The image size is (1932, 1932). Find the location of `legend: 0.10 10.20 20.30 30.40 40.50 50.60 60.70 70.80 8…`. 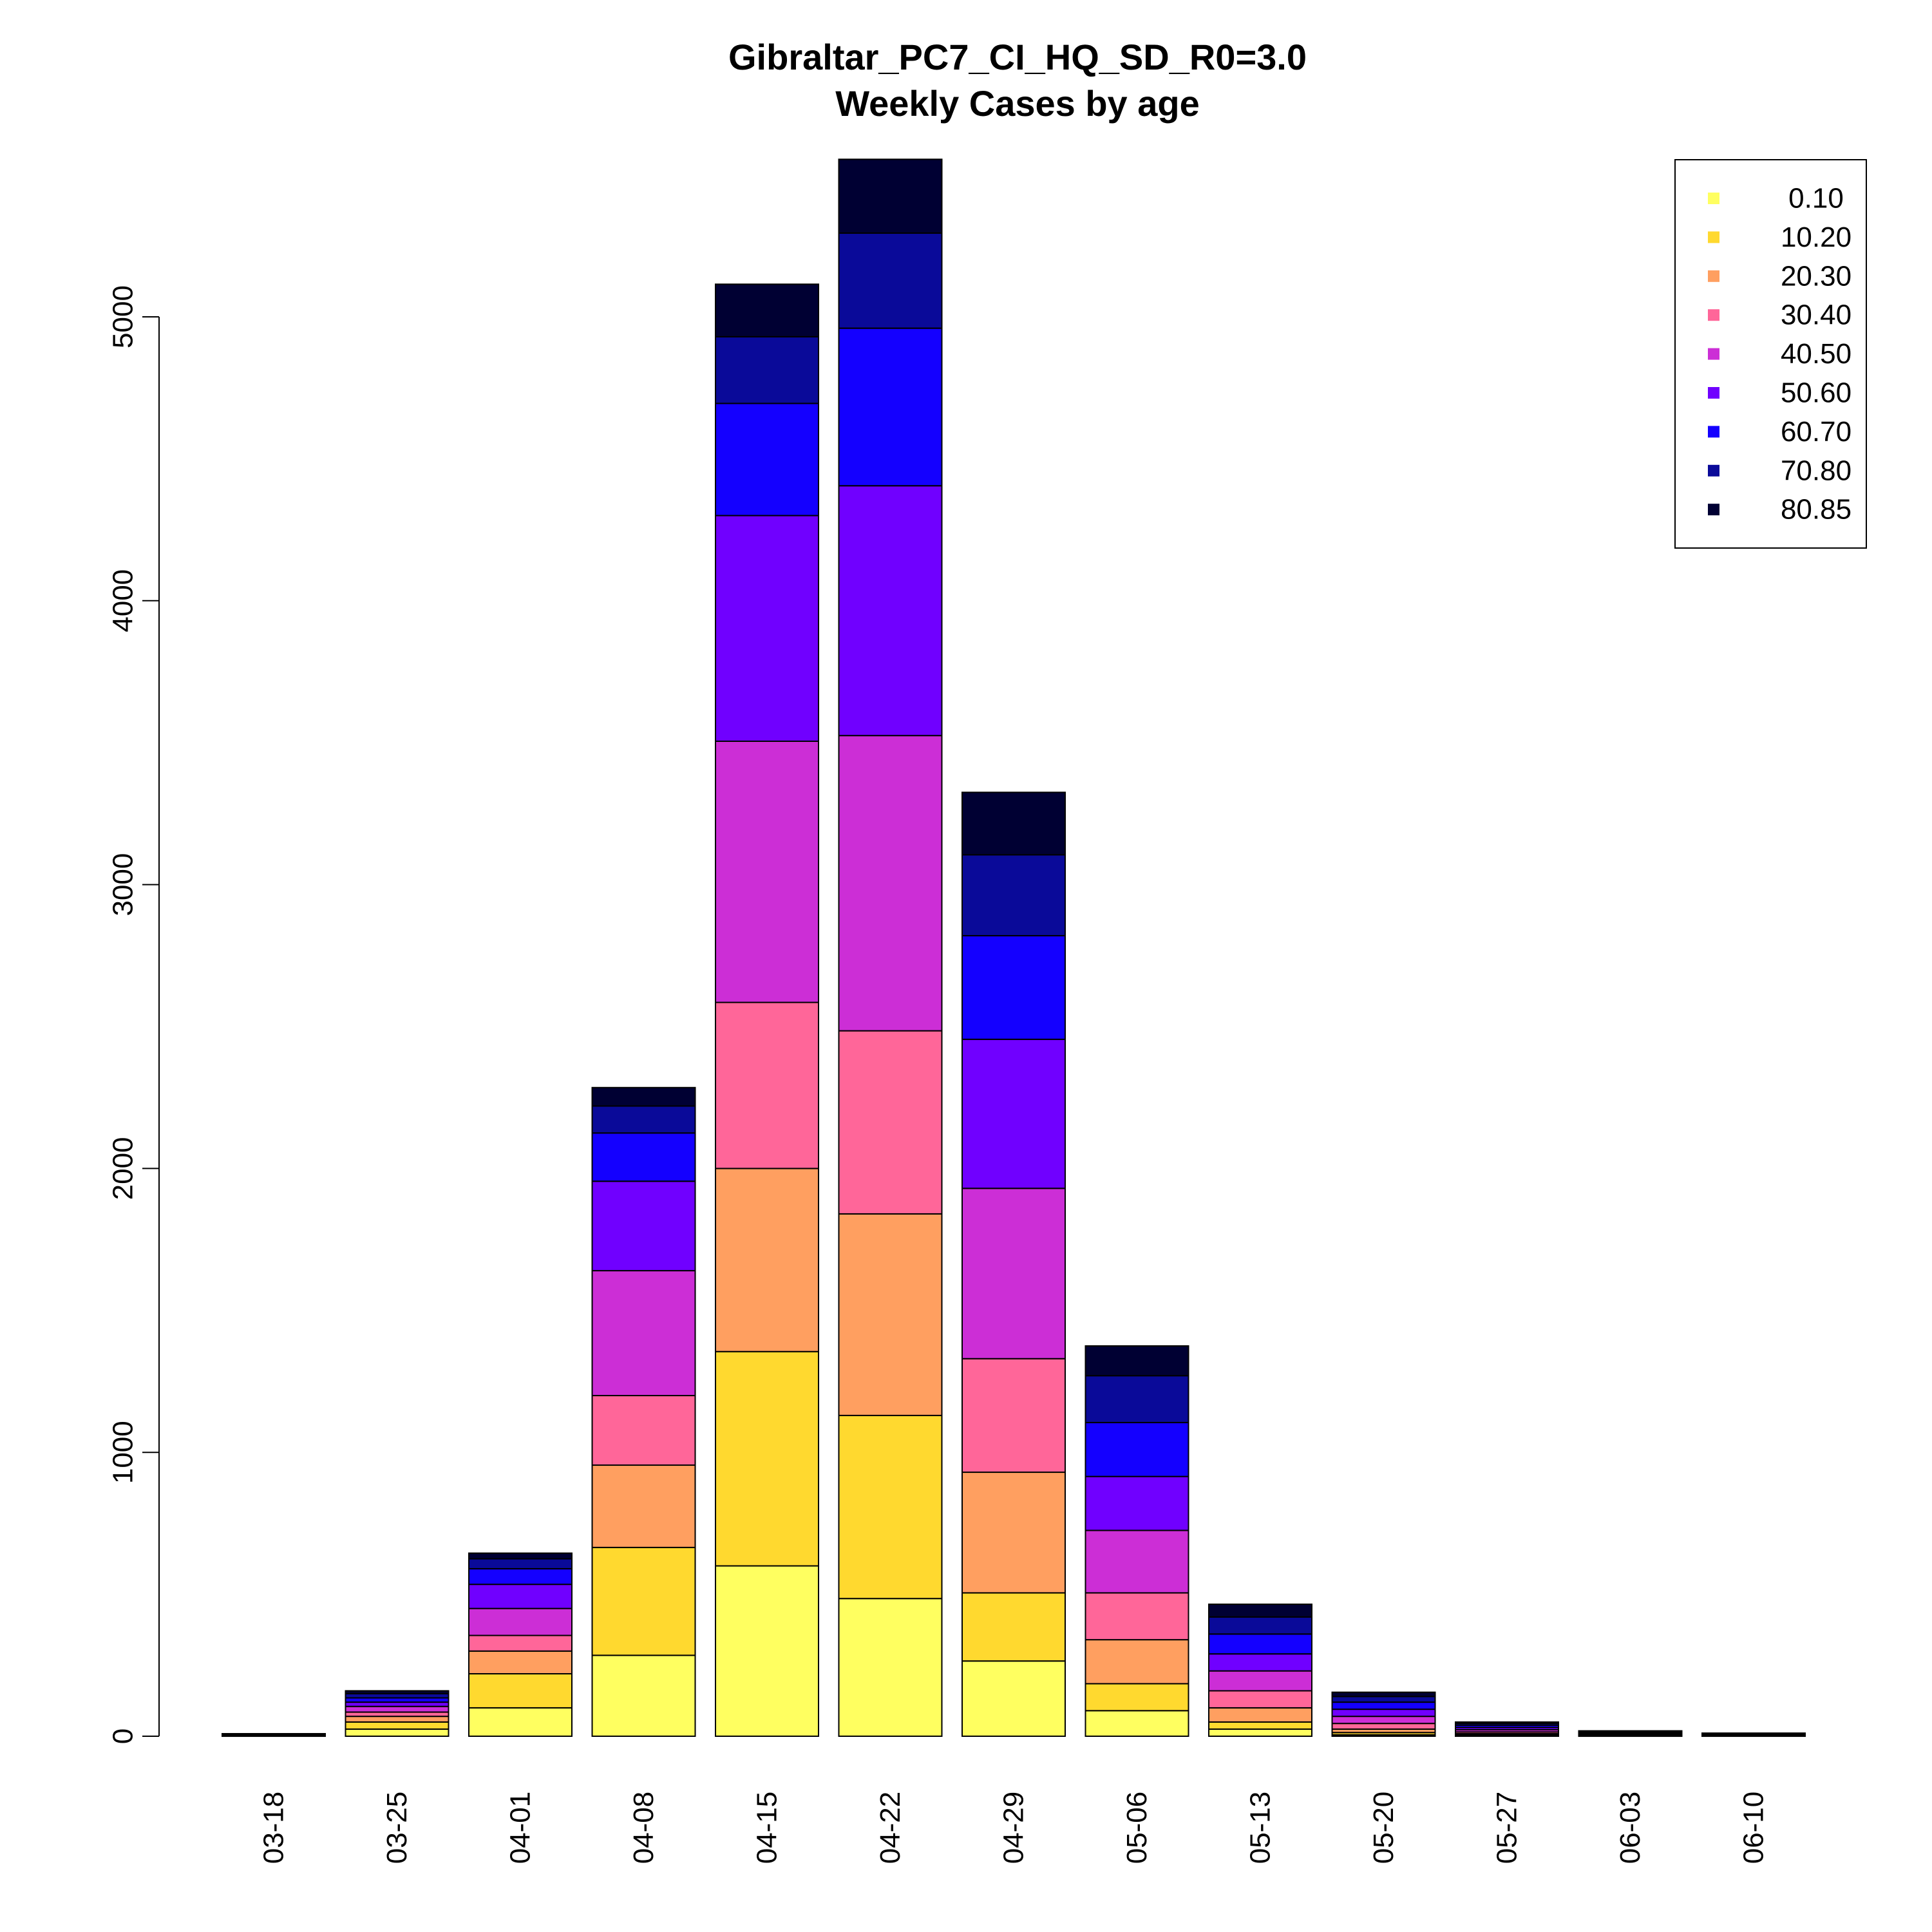

legend: 0.10 10.20 20.30 30.40 40.50 50.60 60.70 70.80 8… is located at coordinates (1770, 354).